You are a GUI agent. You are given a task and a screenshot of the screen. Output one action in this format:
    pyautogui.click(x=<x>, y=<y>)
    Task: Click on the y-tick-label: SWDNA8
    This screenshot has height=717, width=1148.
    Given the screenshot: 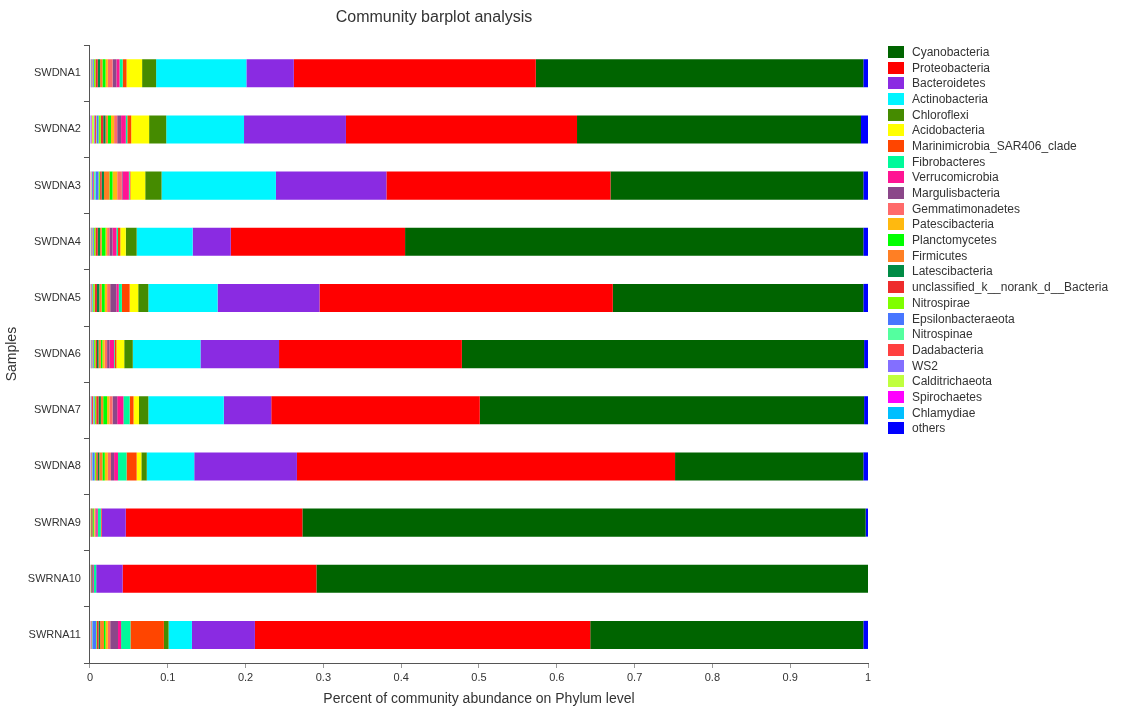 What is the action you would take?
    pyautogui.click(x=57, y=465)
    